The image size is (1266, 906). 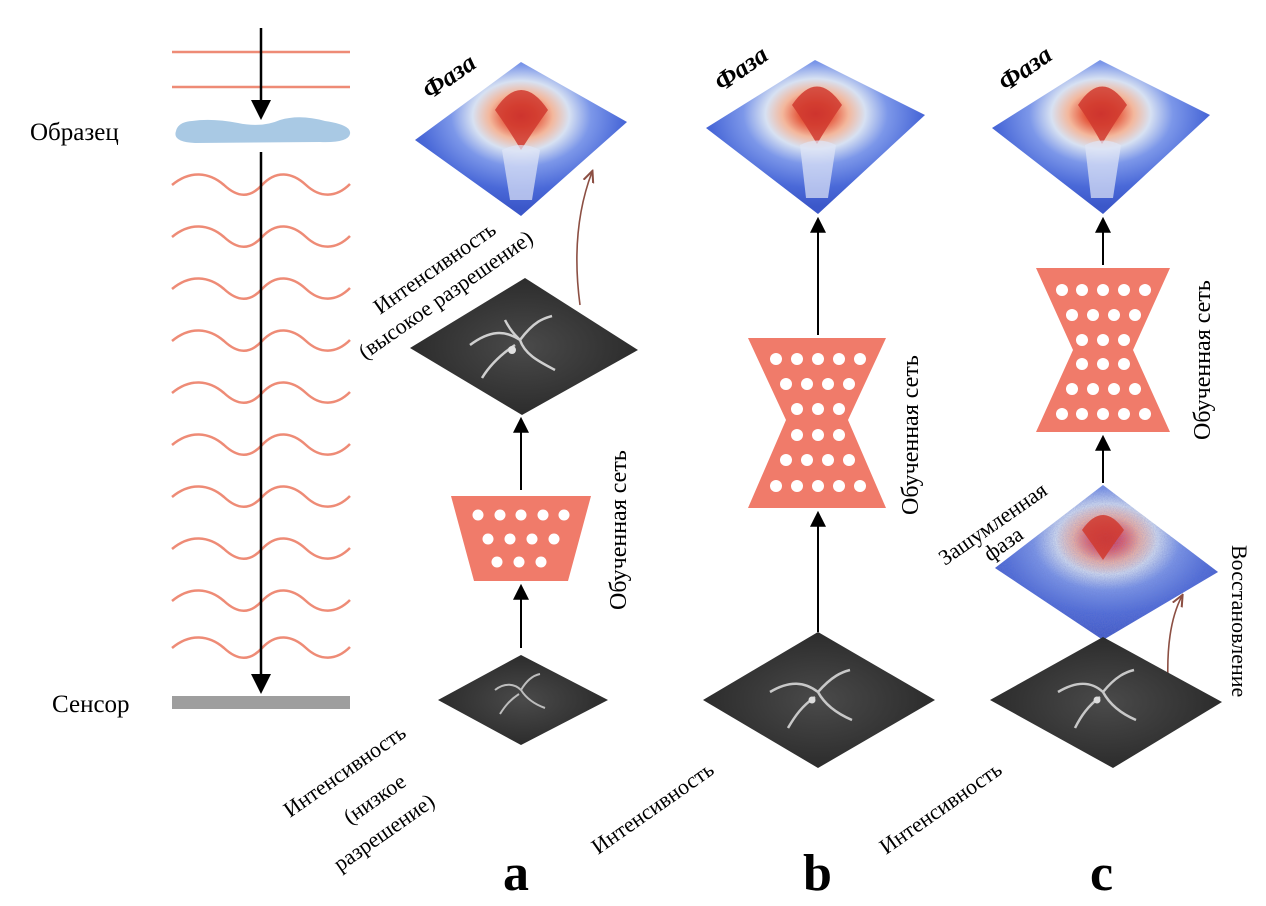 I want to click on curved-arrow-a, so click(x=584, y=239).